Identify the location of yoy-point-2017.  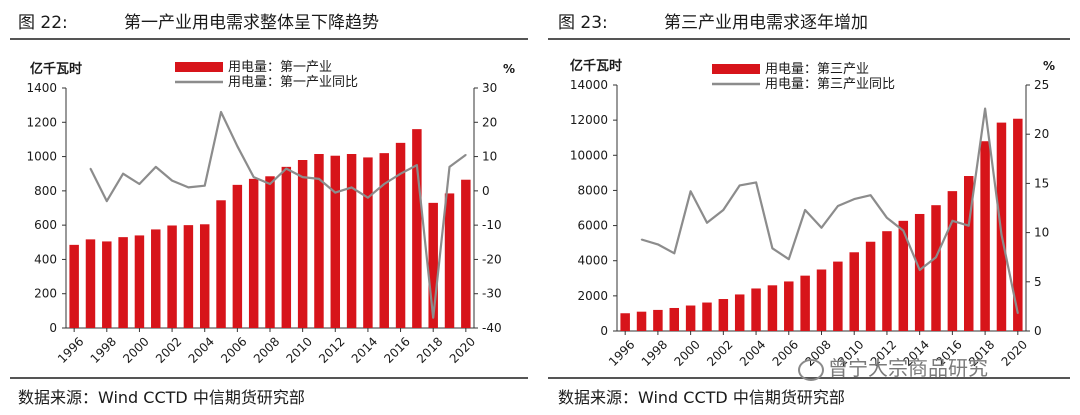
(968, 225).